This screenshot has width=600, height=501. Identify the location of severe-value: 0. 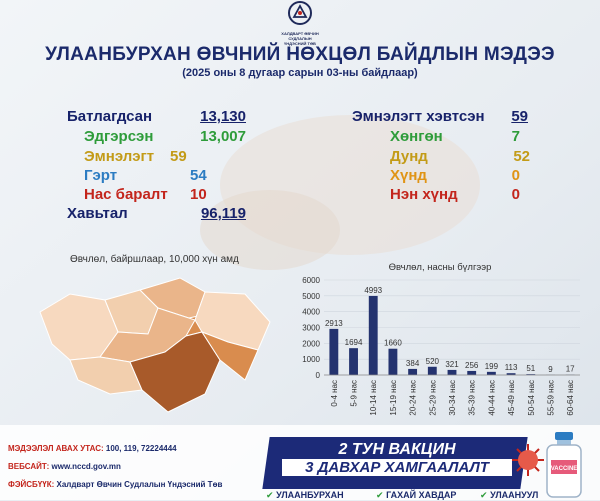
(510, 175).